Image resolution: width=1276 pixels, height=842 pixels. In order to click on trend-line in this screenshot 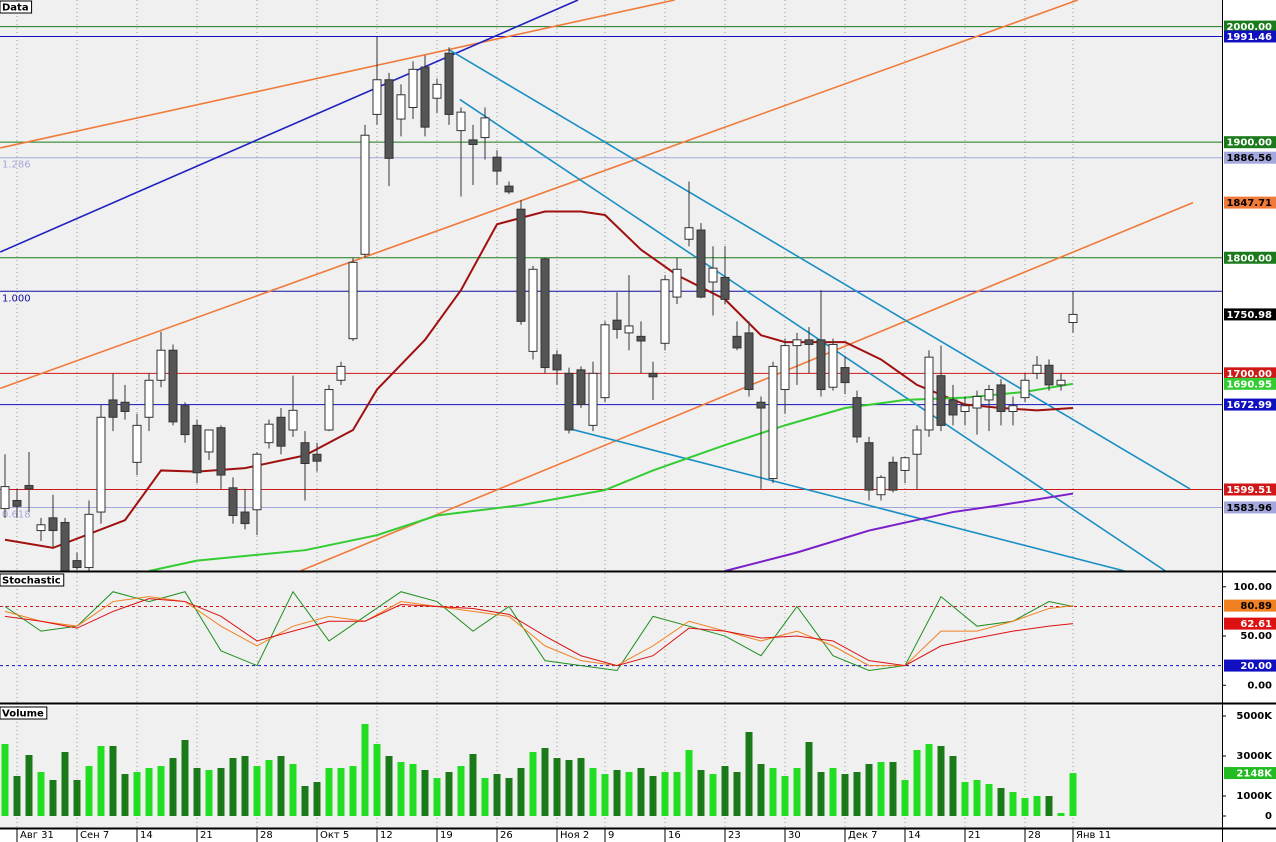, I will do `click(845, 498)`.